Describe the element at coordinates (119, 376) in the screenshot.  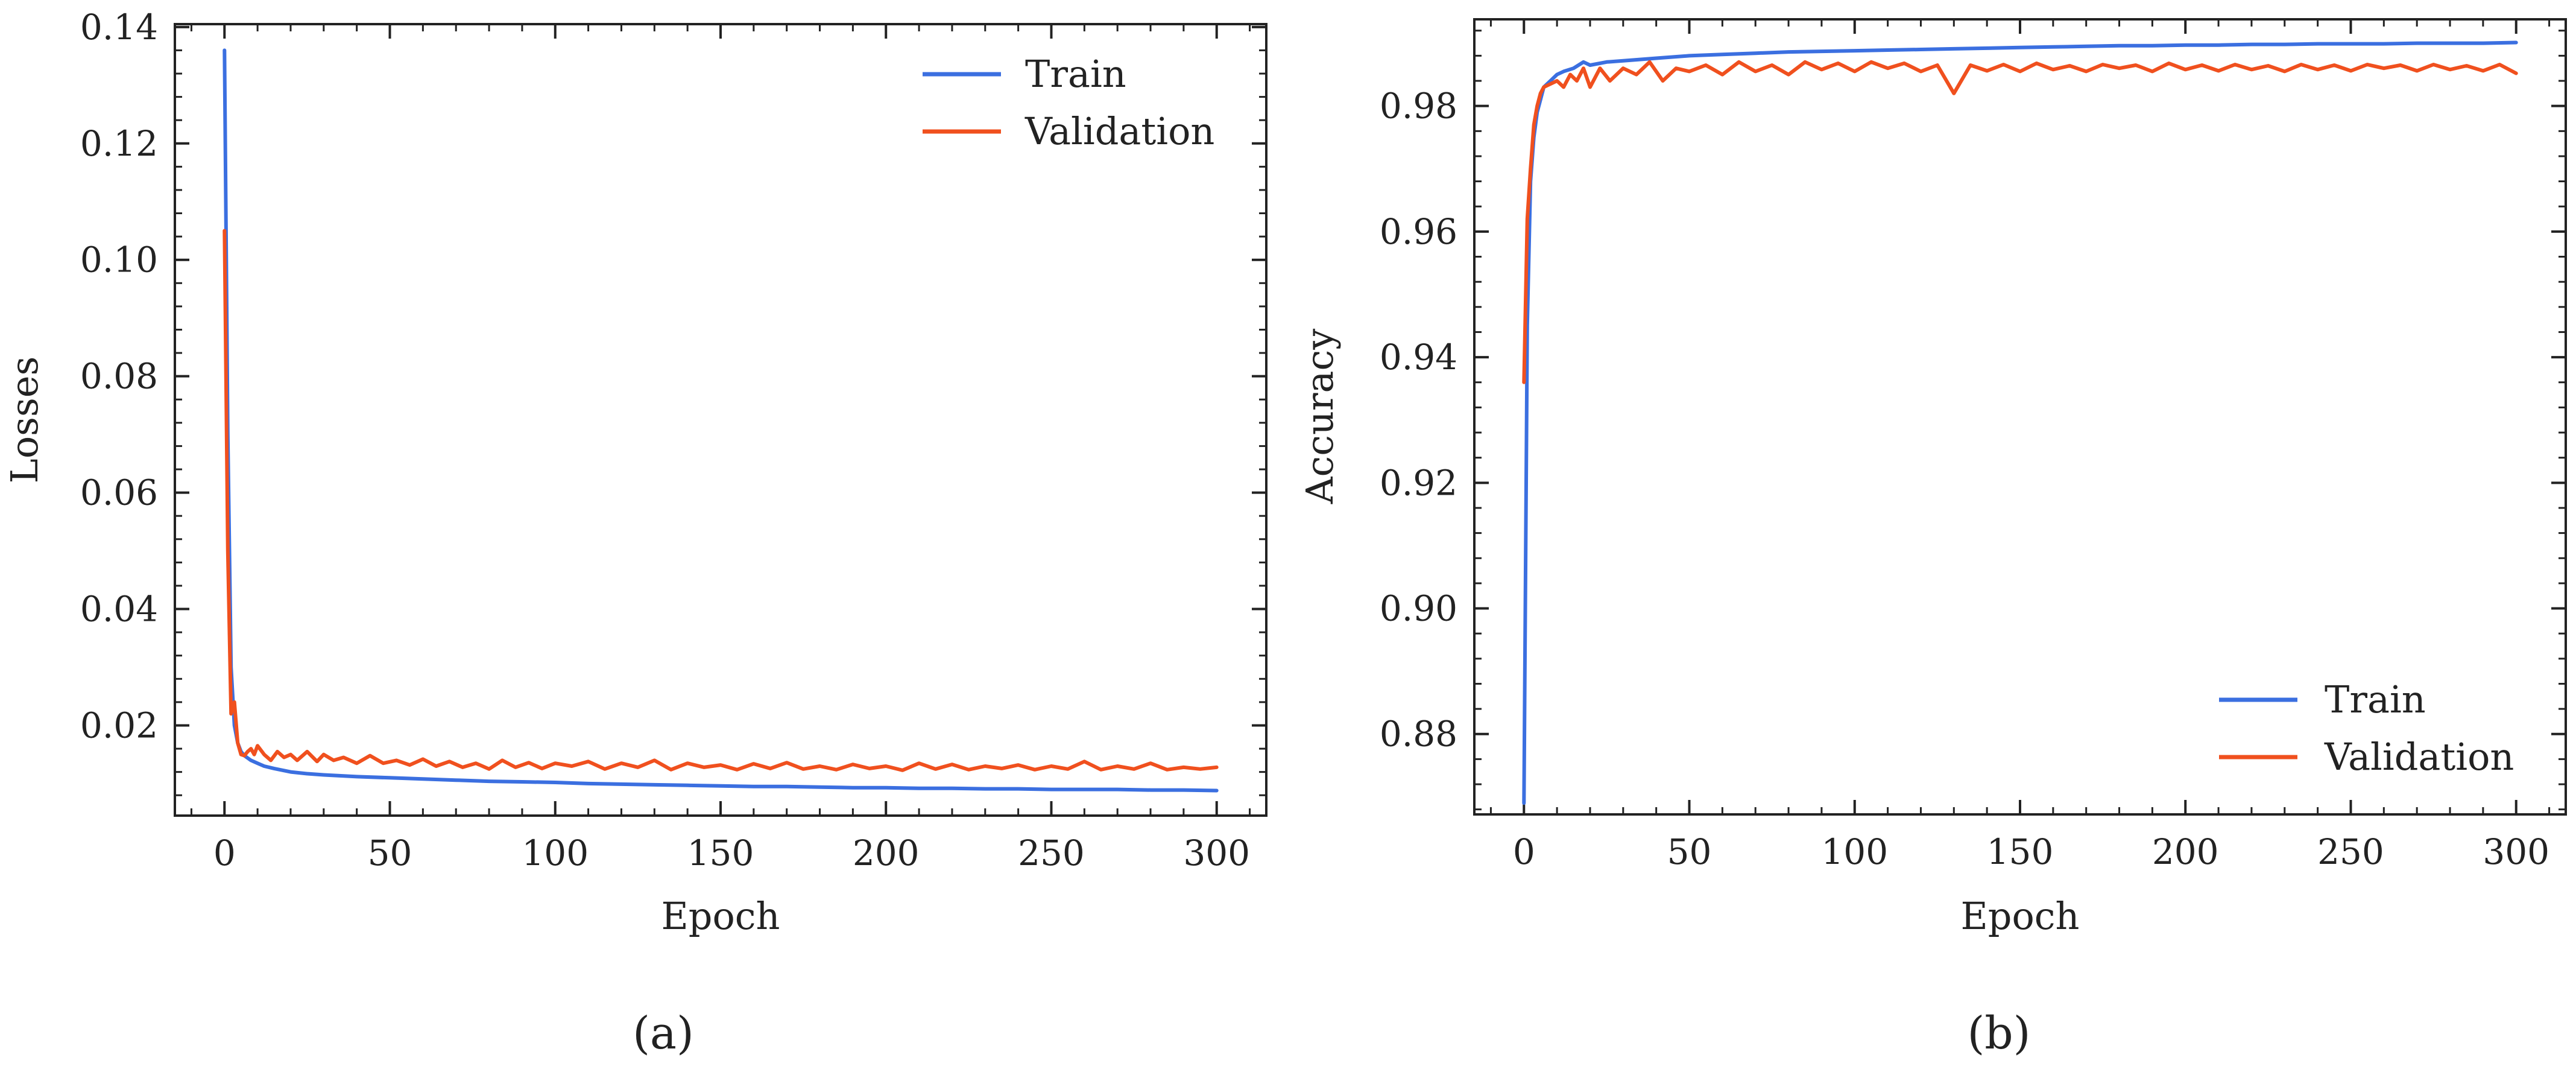
I see `losses-ytick-label: 0.08` at that location.